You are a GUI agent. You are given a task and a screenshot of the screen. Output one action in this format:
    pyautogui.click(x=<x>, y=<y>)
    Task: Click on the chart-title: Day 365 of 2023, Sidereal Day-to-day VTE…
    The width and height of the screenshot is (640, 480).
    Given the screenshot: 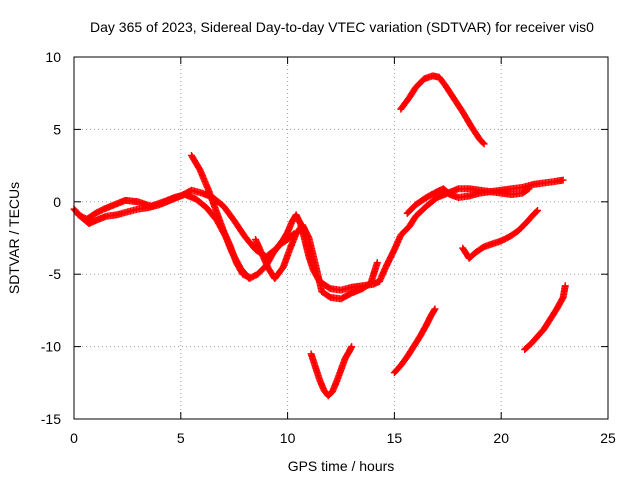 What is the action you would take?
    pyautogui.click(x=342, y=27)
    